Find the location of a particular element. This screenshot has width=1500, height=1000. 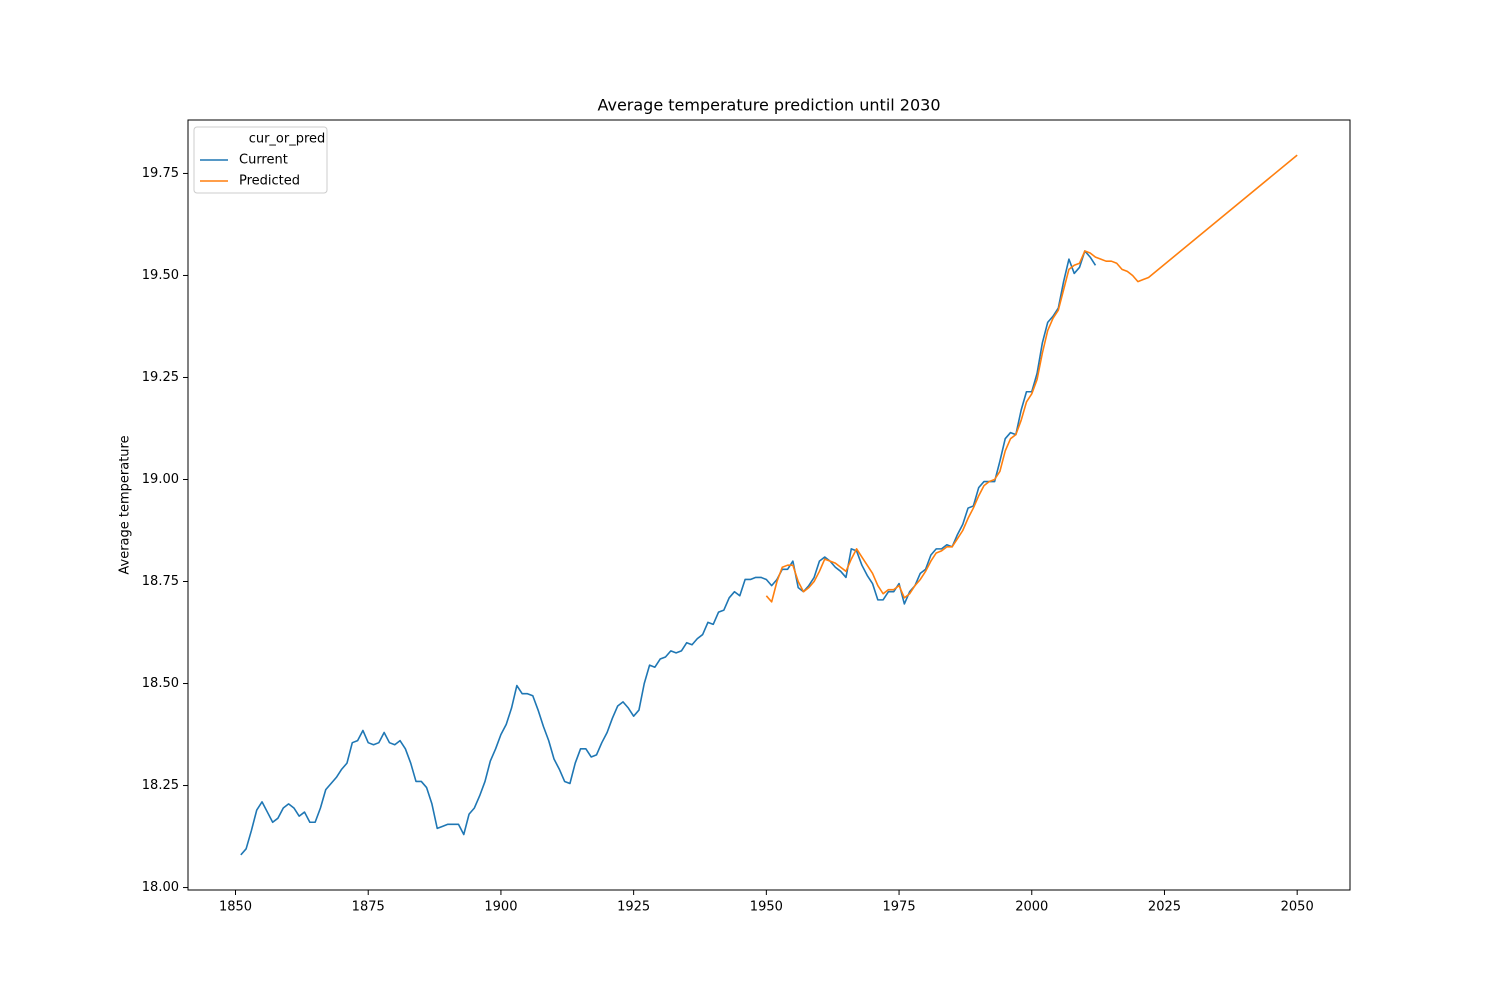

x-tick-label: 1950 is located at coordinates (766, 907).